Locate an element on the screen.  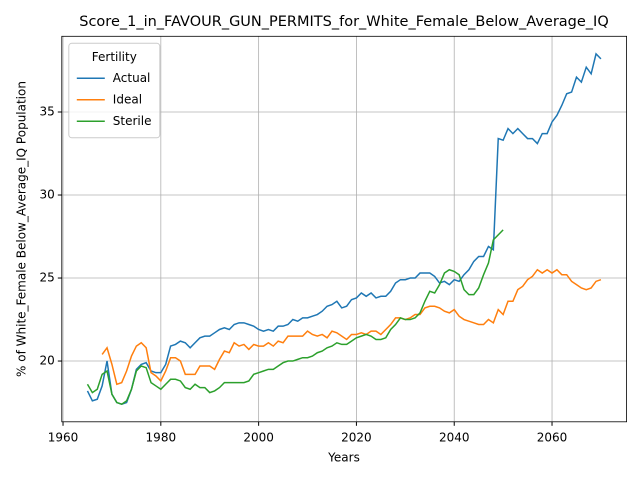
y-tick-label: 35 is located at coordinates (47, 112).